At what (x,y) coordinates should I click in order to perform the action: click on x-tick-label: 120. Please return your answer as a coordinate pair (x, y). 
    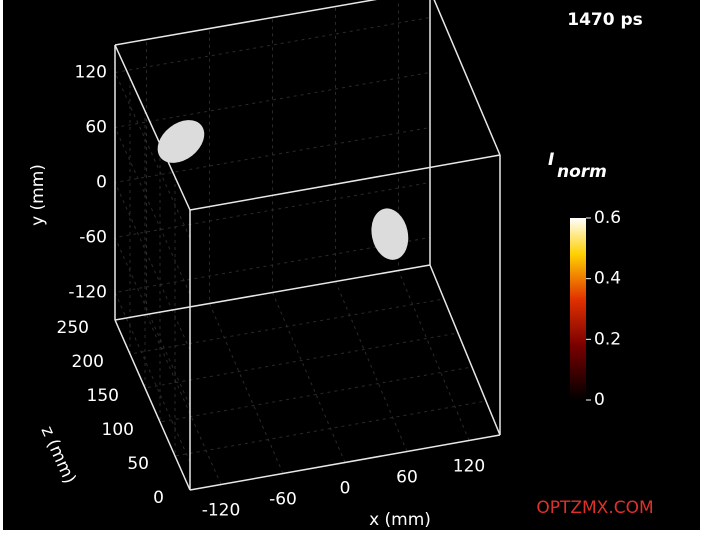
    Looking at the image, I should click on (469, 467).